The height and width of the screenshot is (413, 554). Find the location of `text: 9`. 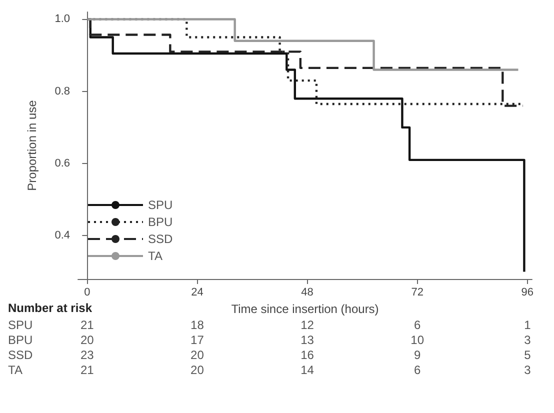

text: 9 is located at coordinates (418, 355).